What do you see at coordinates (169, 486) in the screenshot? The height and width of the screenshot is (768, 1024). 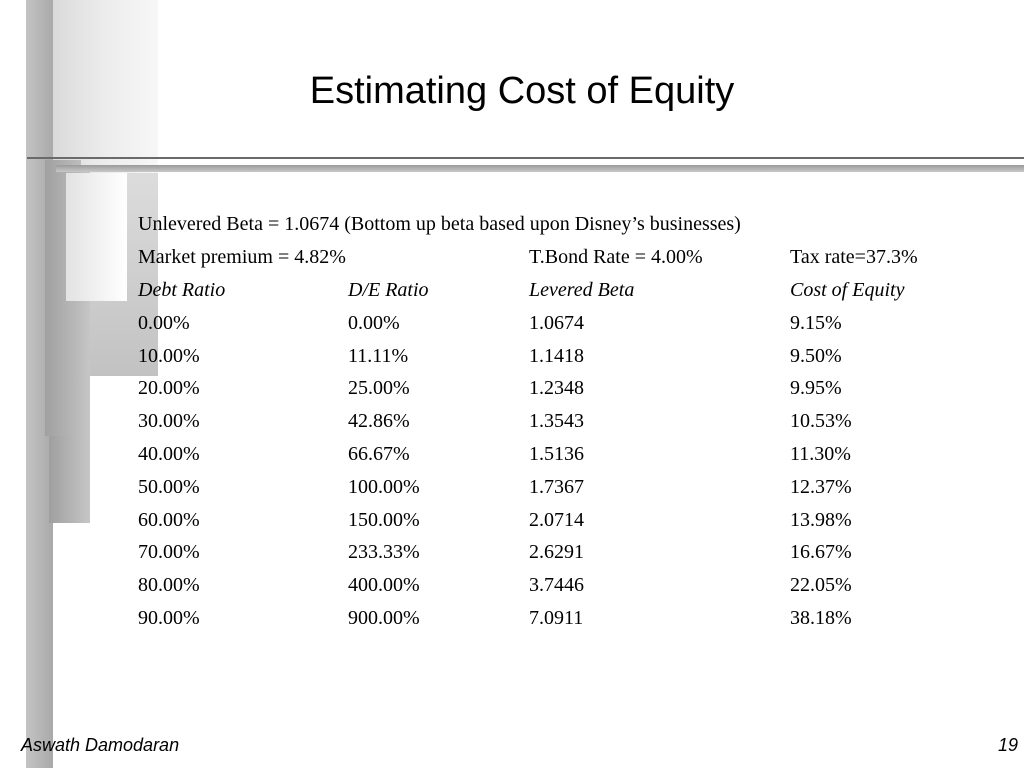 I see `table-cell: 50.00%` at bounding box center [169, 486].